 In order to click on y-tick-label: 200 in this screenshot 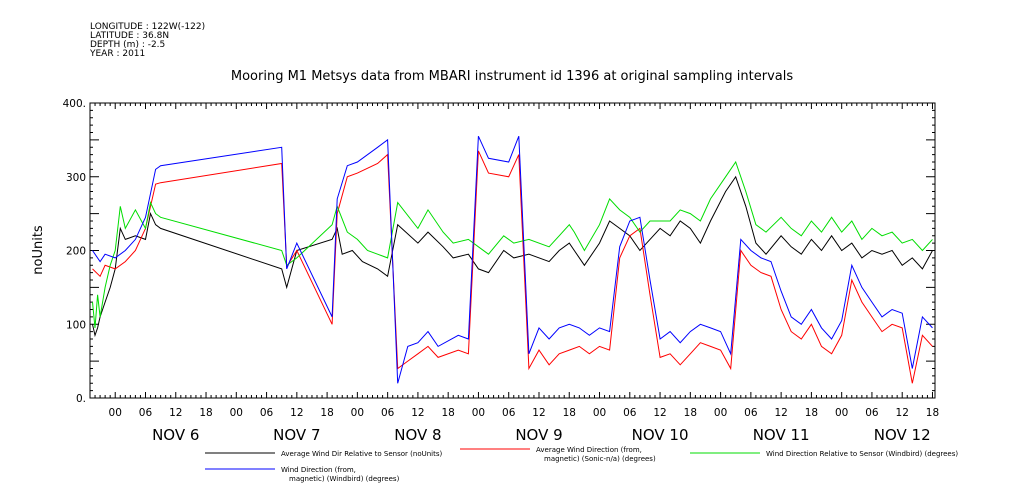, I will do `click(76, 252)`.